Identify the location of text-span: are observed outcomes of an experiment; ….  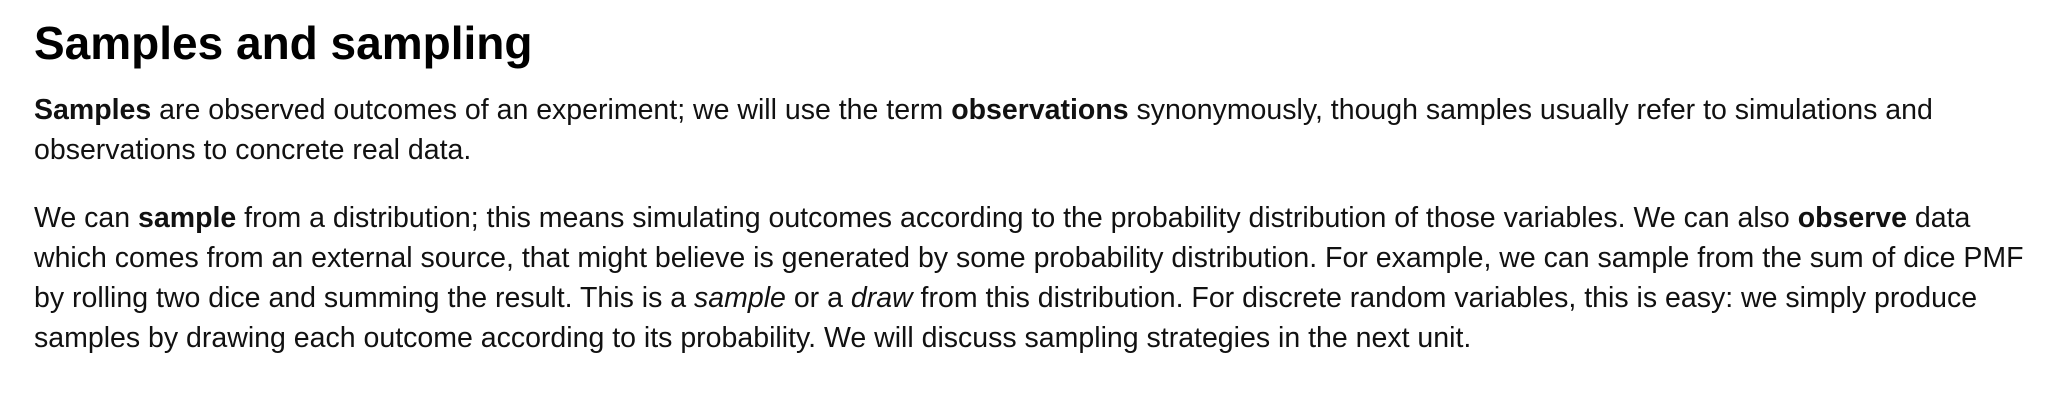
(551, 110).